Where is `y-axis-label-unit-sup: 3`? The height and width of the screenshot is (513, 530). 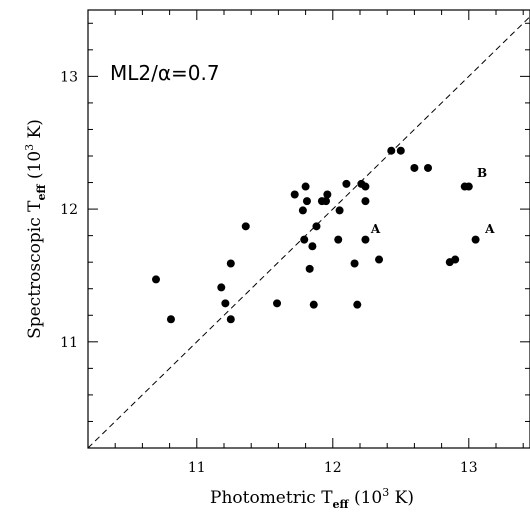
y-axis-label-unit-sup: 3 is located at coordinates (29, 147).